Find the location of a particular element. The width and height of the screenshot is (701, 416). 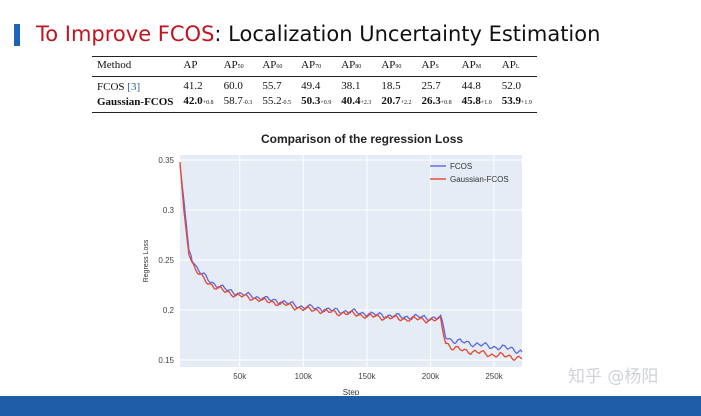

cell-delta: +1.0 is located at coordinates (486, 103).